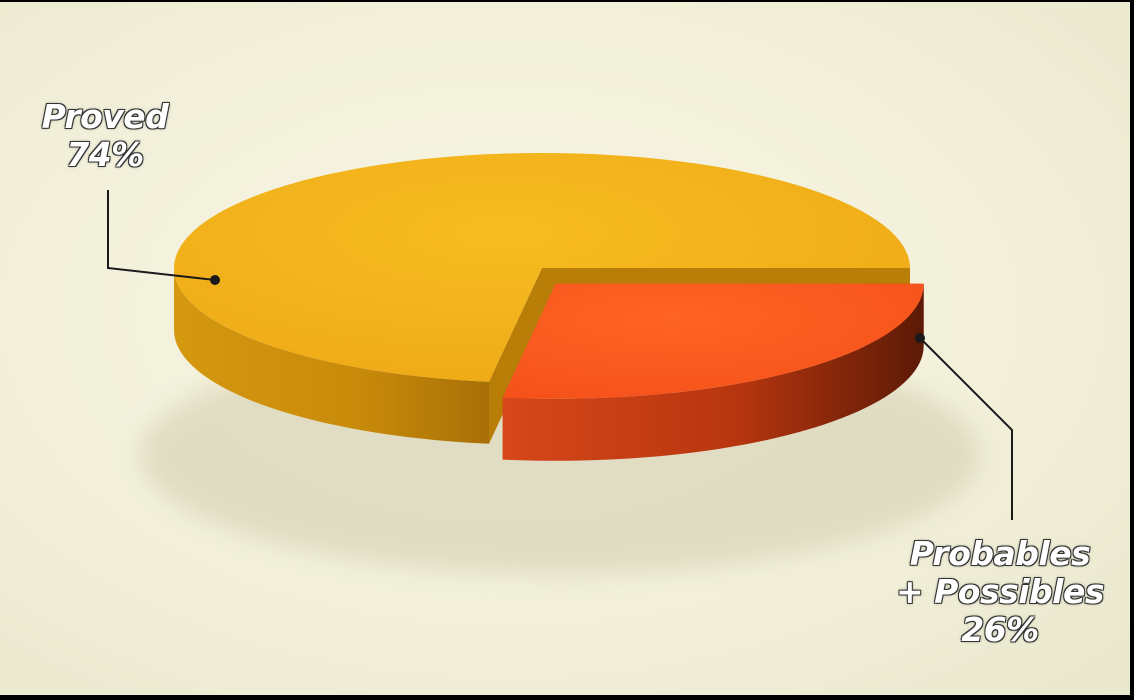 The height and width of the screenshot is (700, 1134). Describe the element at coordinates (966, 428) in the screenshot. I see `leader-line-probables-possibles` at that location.